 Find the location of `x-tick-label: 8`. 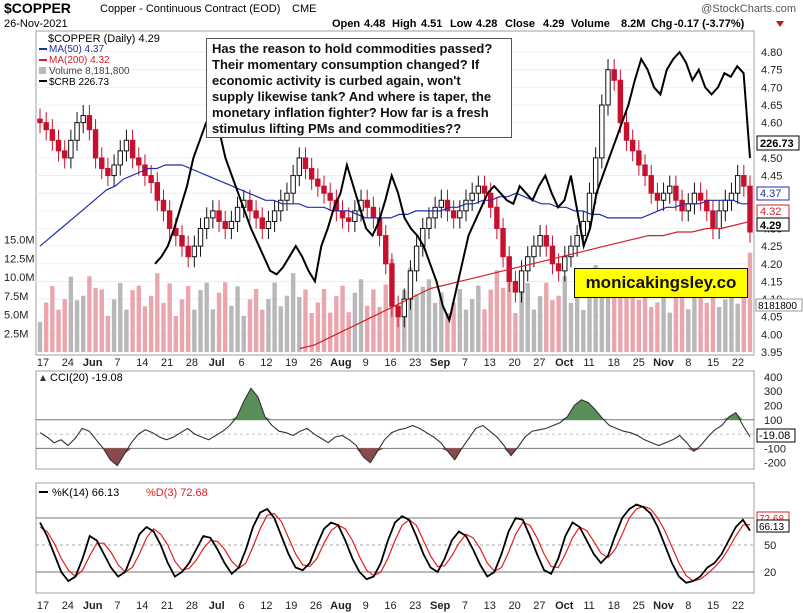

x-tick-label: 8 is located at coordinates (688, 363).